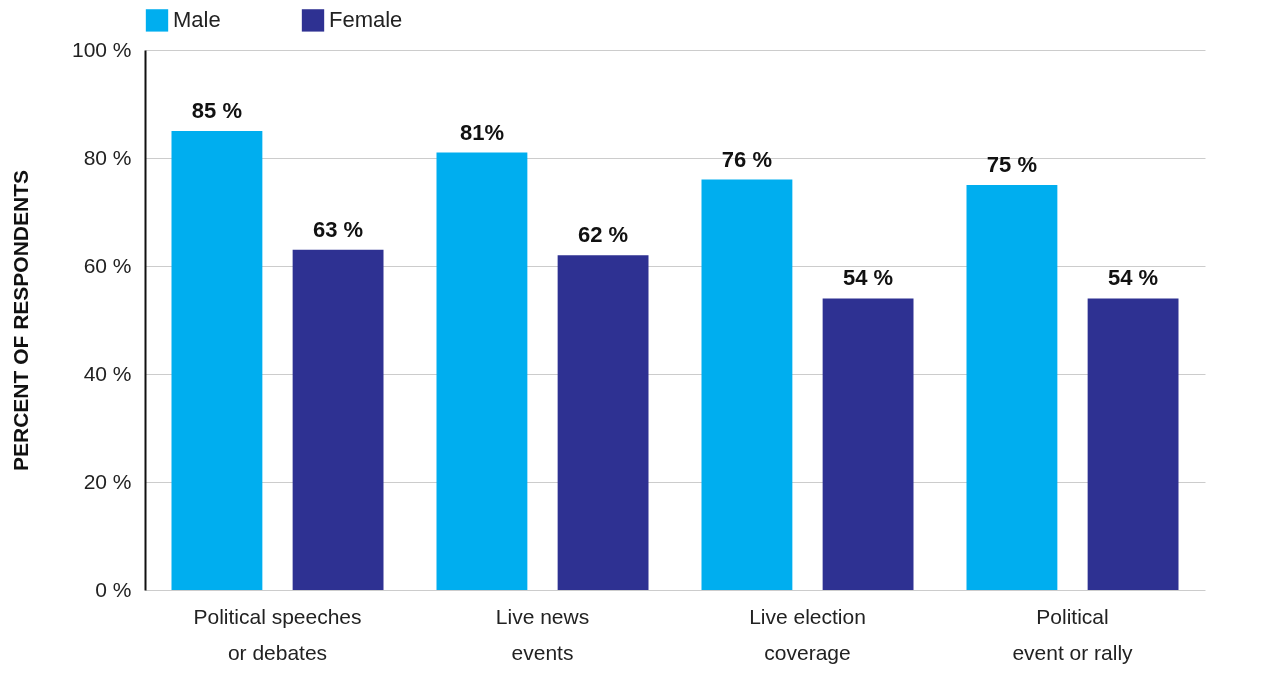  What do you see at coordinates (217, 110) in the screenshot?
I see `data-label: 85 %` at bounding box center [217, 110].